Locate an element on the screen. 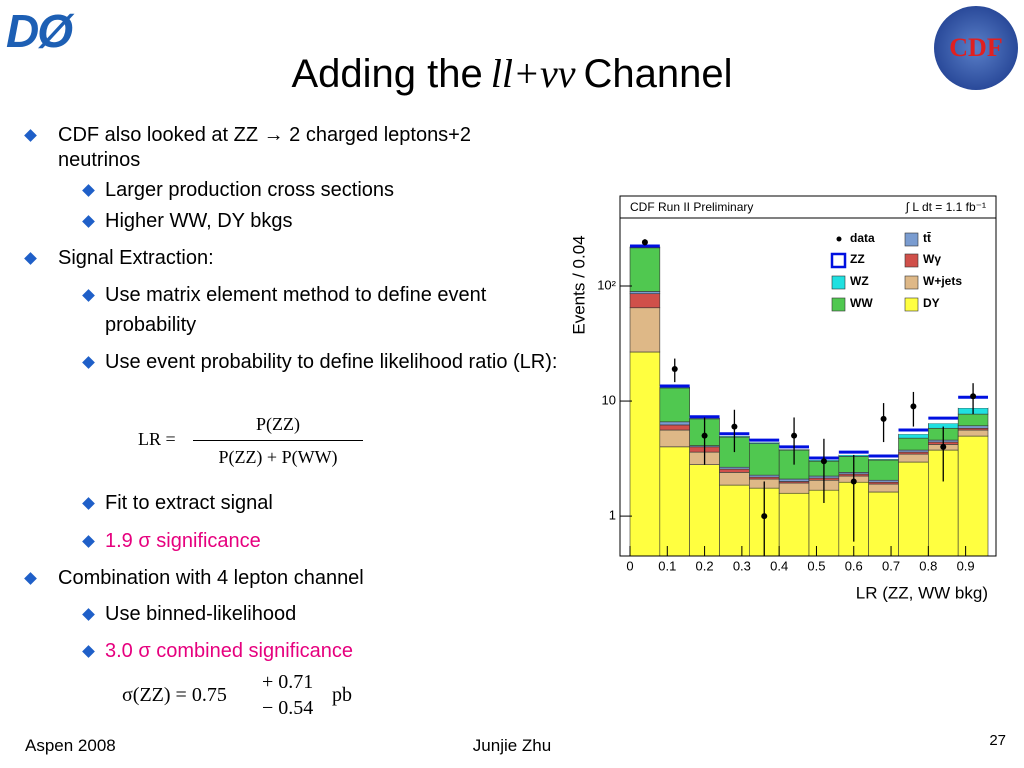 The width and height of the screenshot is (1024, 768). x-tick-label: 0.2 is located at coordinates (705, 565).